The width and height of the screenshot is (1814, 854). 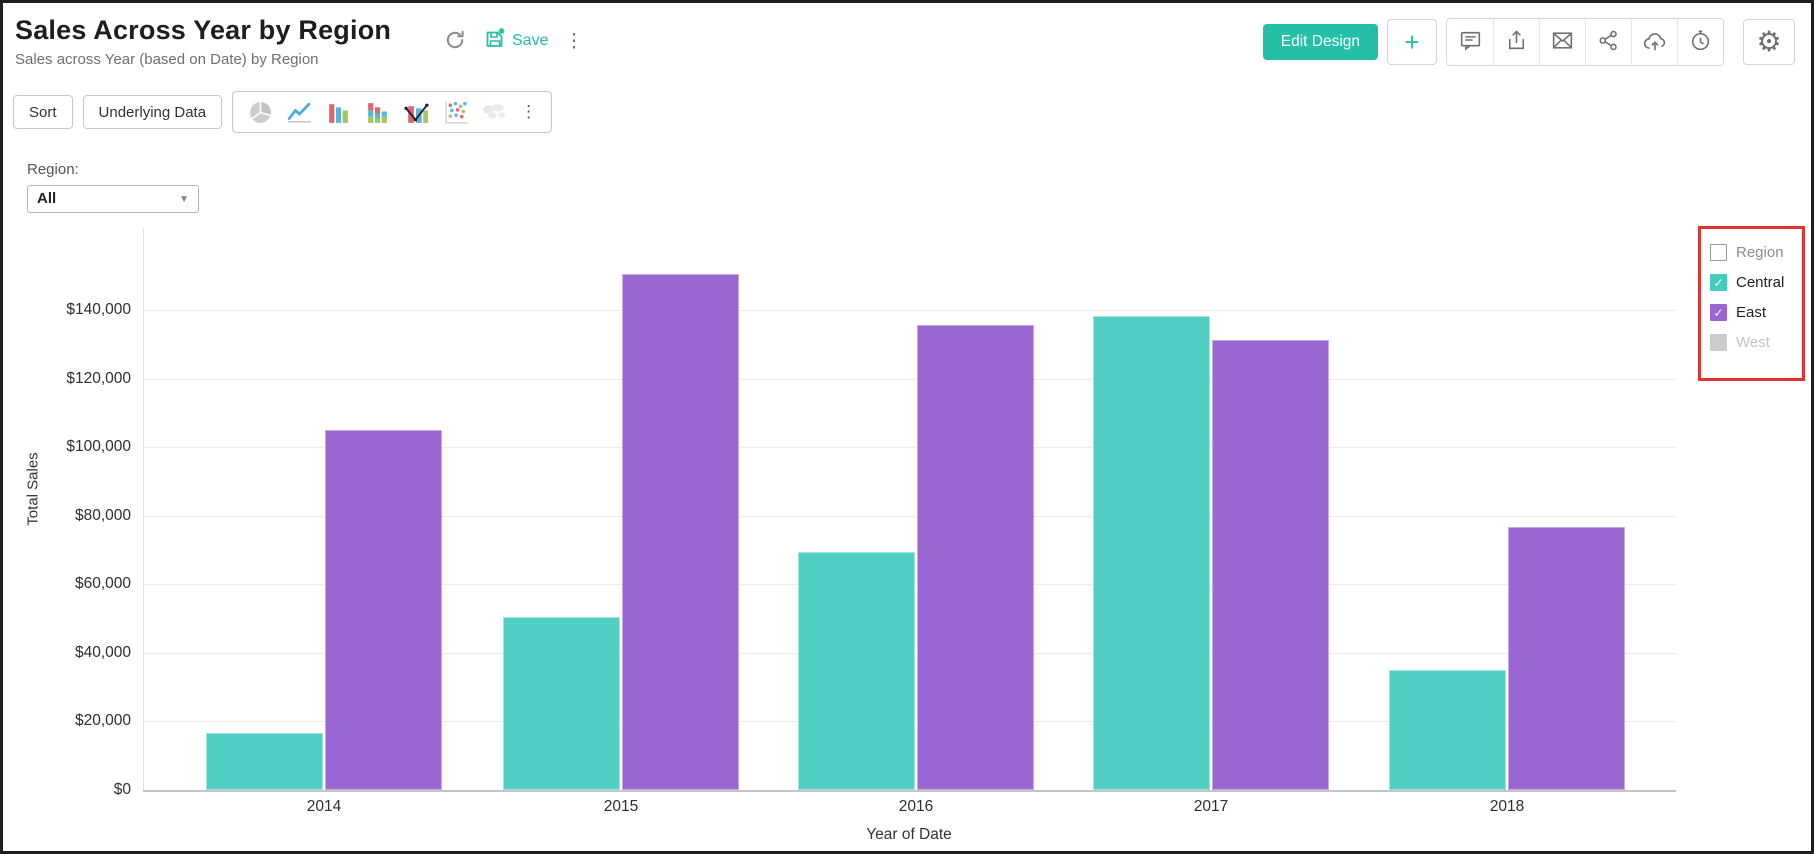 I want to click on legend-checkbox-east: ✓, so click(x=1718, y=312).